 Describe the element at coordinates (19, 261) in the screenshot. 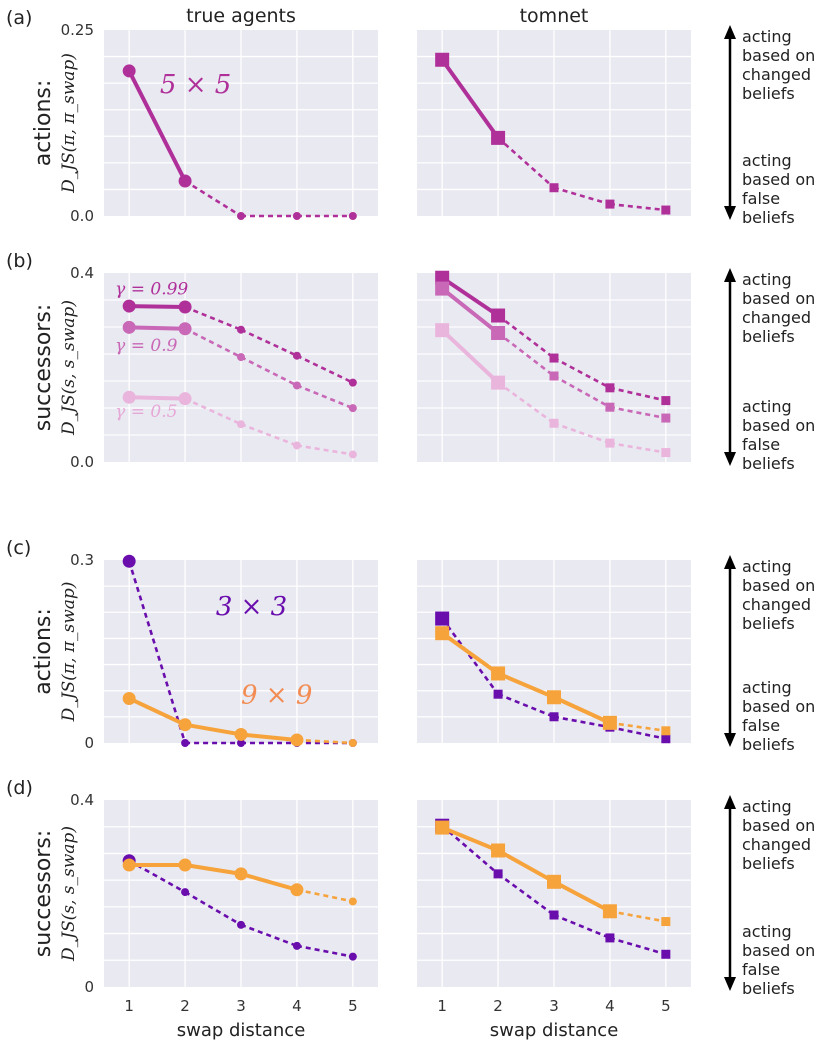

I see `panel-label: (b)` at that location.